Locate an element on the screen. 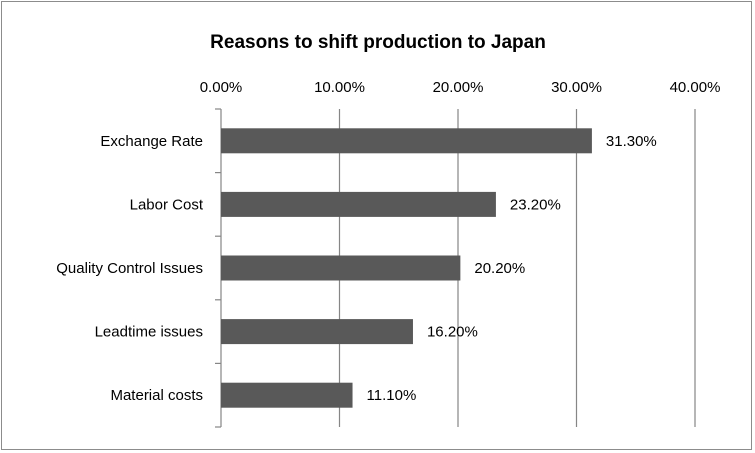  data-label: 16.20% is located at coordinates (452, 332).